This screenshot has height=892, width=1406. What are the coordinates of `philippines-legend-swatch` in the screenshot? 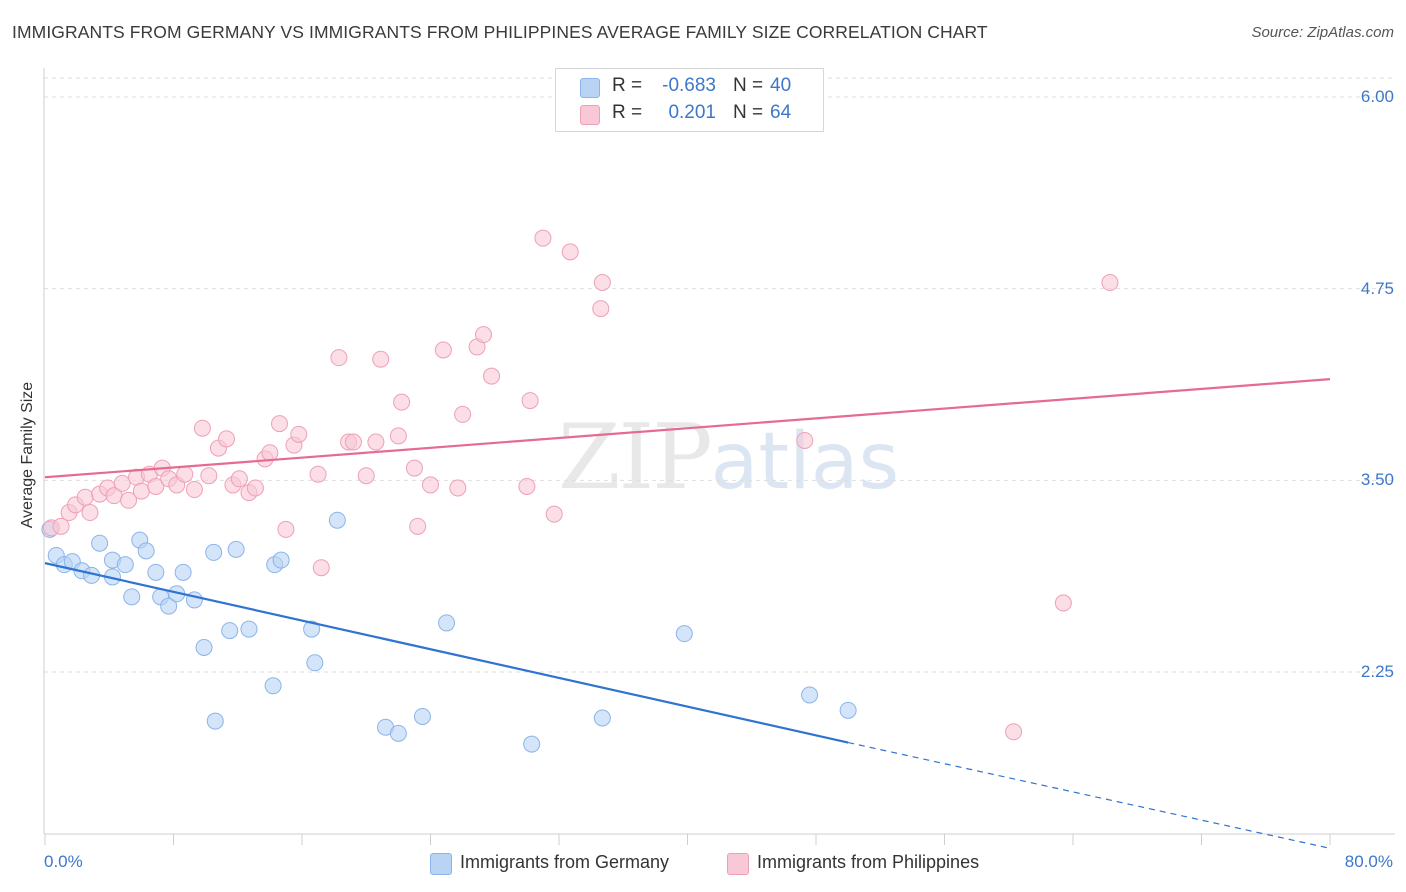 It's located at (738, 864).